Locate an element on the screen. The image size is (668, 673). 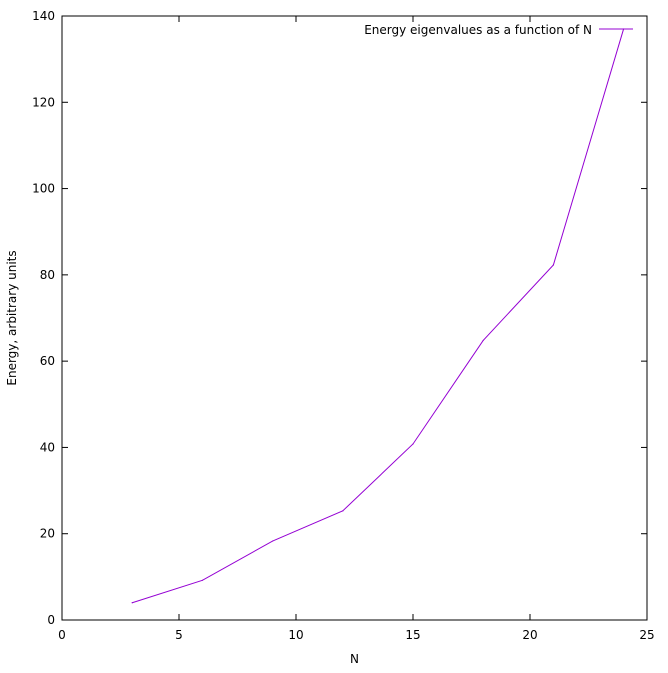
x-tick-label: 0 is located at coordinates (62, 635).